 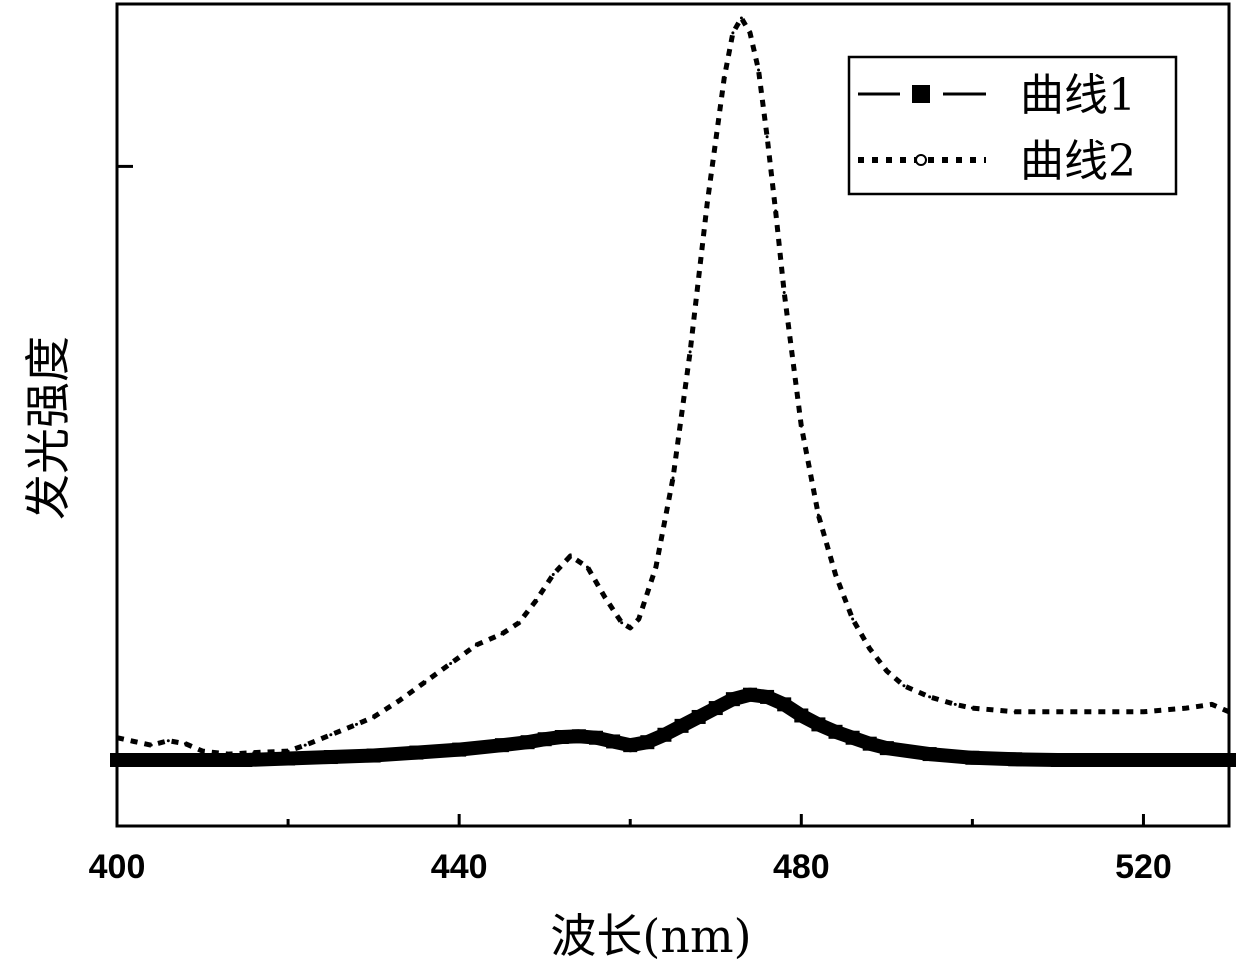 What do you see at coordinates (117, 867) in the screenshot?
I see `x-tick-label: 400` at bounding box center [117, 867].